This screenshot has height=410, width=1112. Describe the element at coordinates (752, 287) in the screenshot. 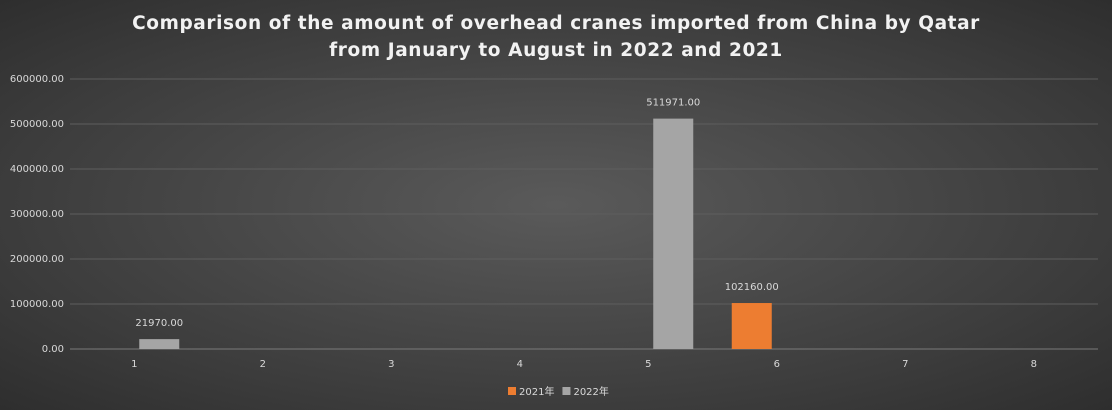

I see `data-label: 102160.00` at that location.